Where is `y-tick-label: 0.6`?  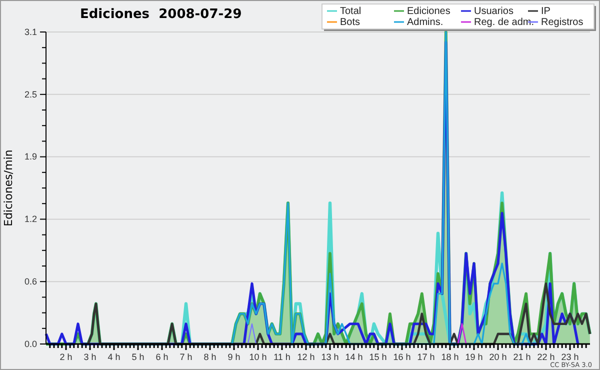
y-tick-label: 0.6 is located at coordinates (30, 281).